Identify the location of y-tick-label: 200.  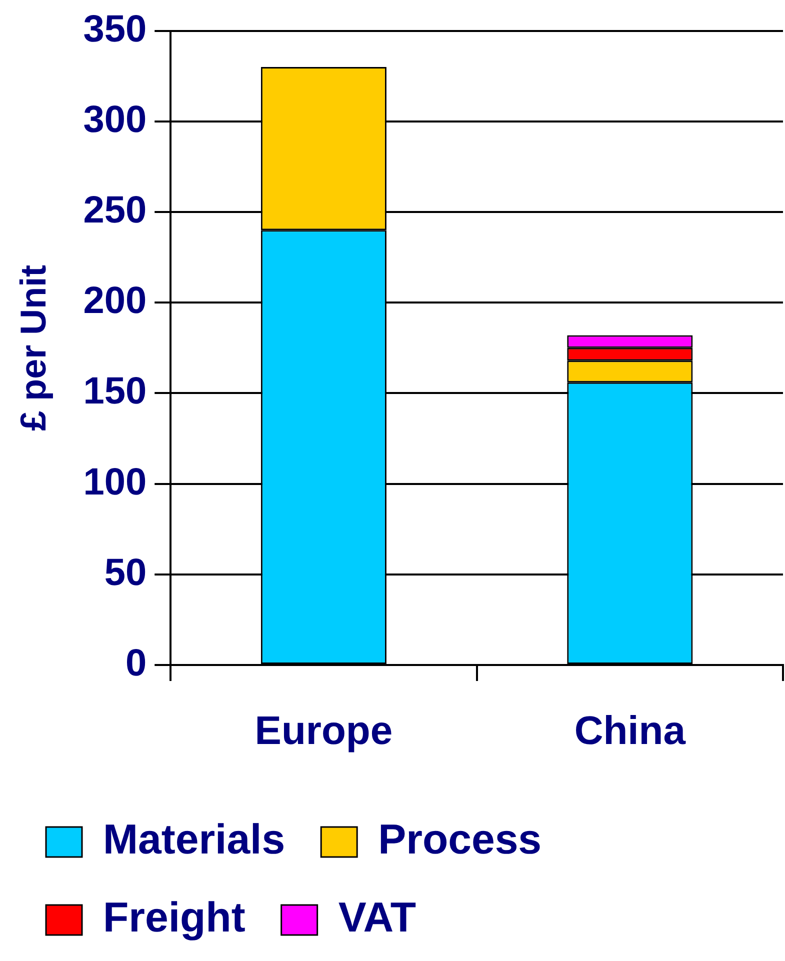
(115, 301).